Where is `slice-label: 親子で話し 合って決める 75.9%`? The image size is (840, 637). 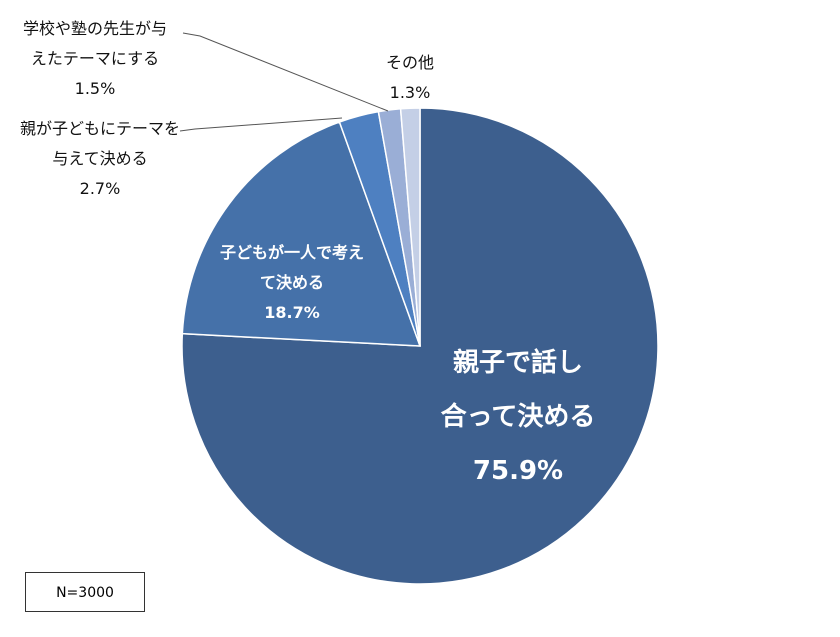
slice-label: 親子で話し 合って決める 75.9% is located at coordinates (518, 417).